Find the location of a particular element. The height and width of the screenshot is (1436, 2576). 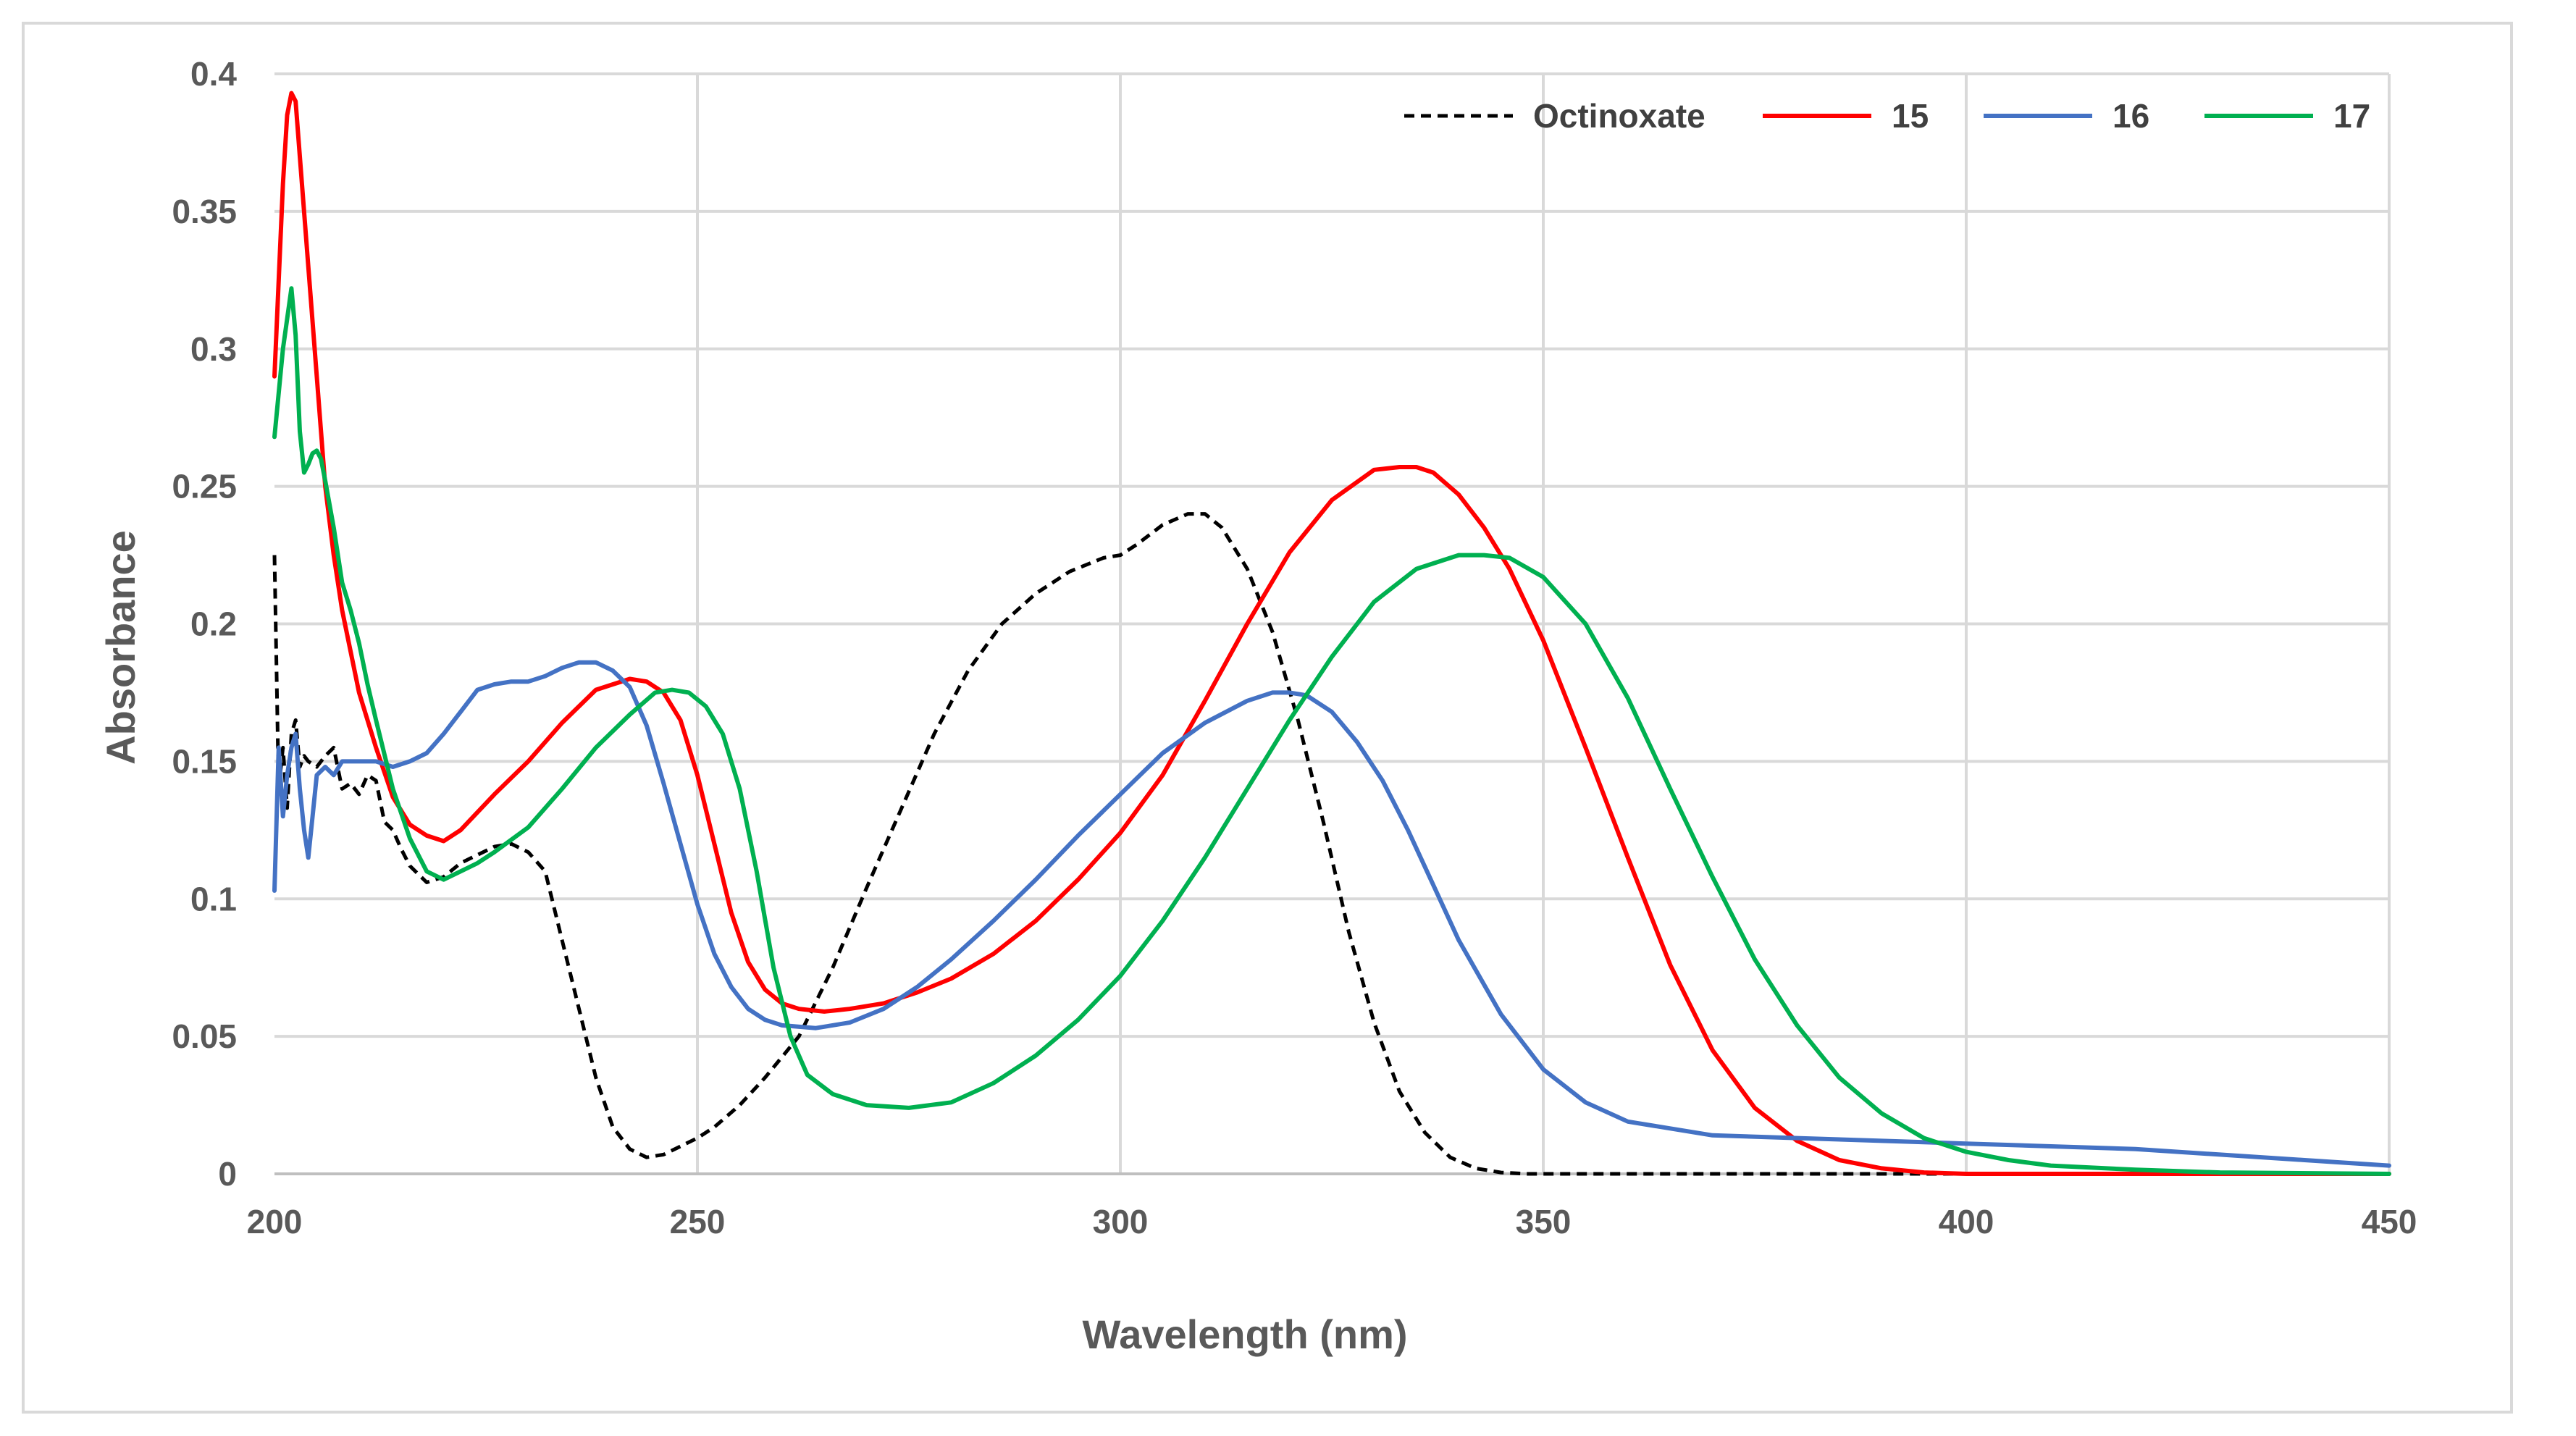

y-tick-label: 0.4 is located at coordinates (213, 74).